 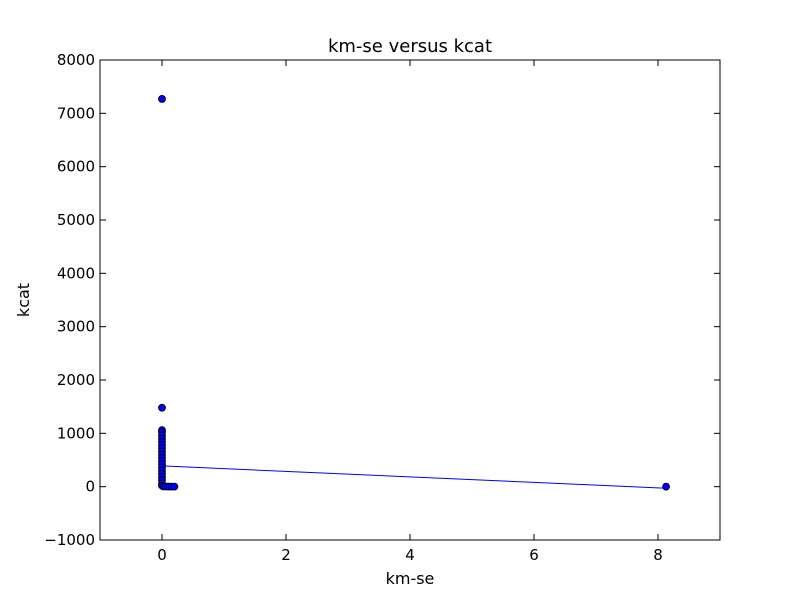 I want to click on y-tick-label: 7000, so click(x=76, y=113).